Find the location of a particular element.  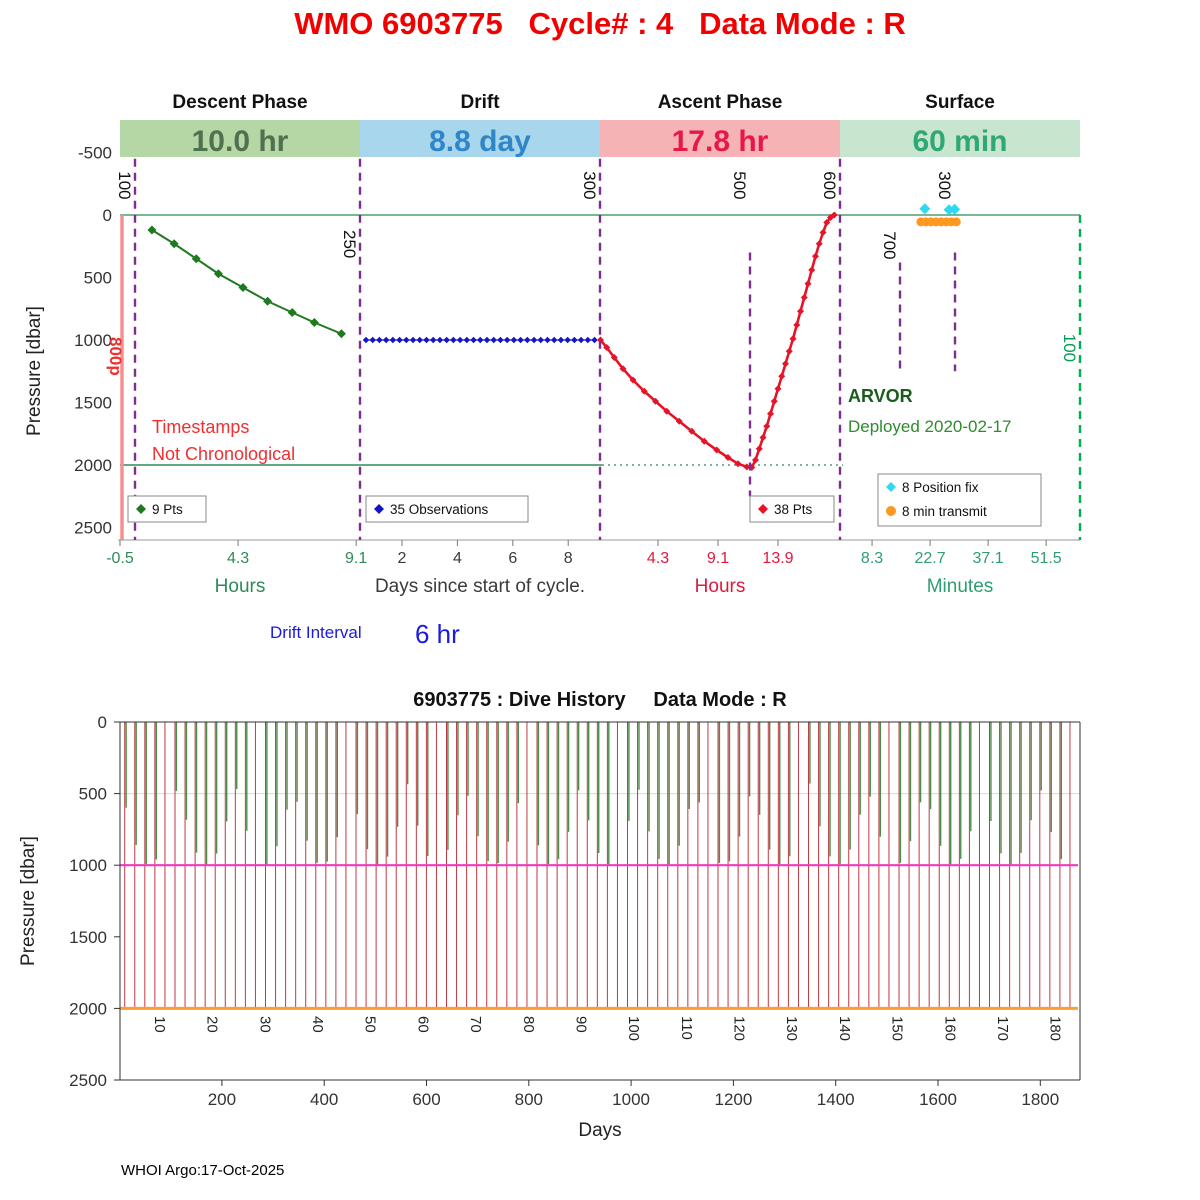

x-tick-label: 13.9 is located at coordinates (777, 558).